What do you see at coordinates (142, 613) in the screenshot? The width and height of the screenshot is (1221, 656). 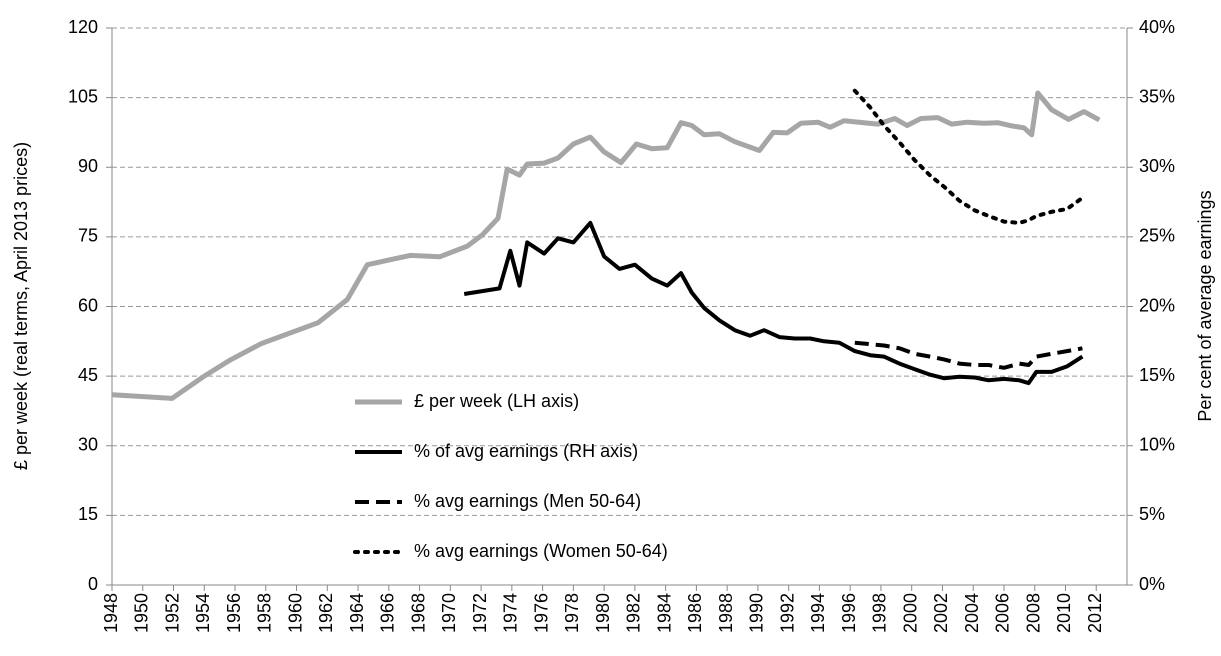 I see `x-tick-label: 1950` at bounding box center [142, 613].